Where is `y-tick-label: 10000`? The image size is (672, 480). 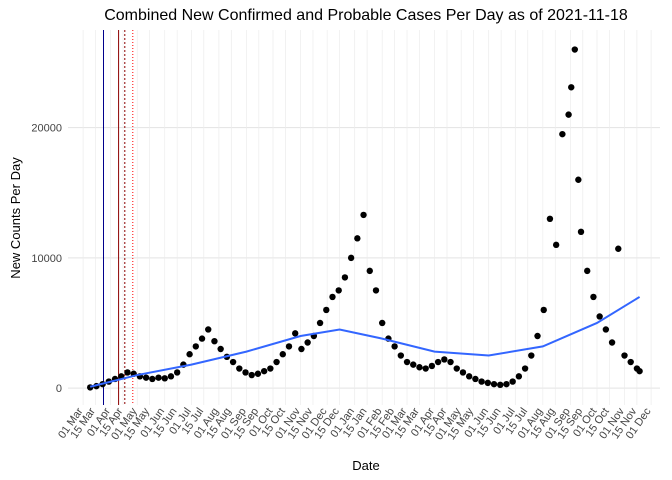
y-tick-label: 10000 is located at coordinates (46, 259).